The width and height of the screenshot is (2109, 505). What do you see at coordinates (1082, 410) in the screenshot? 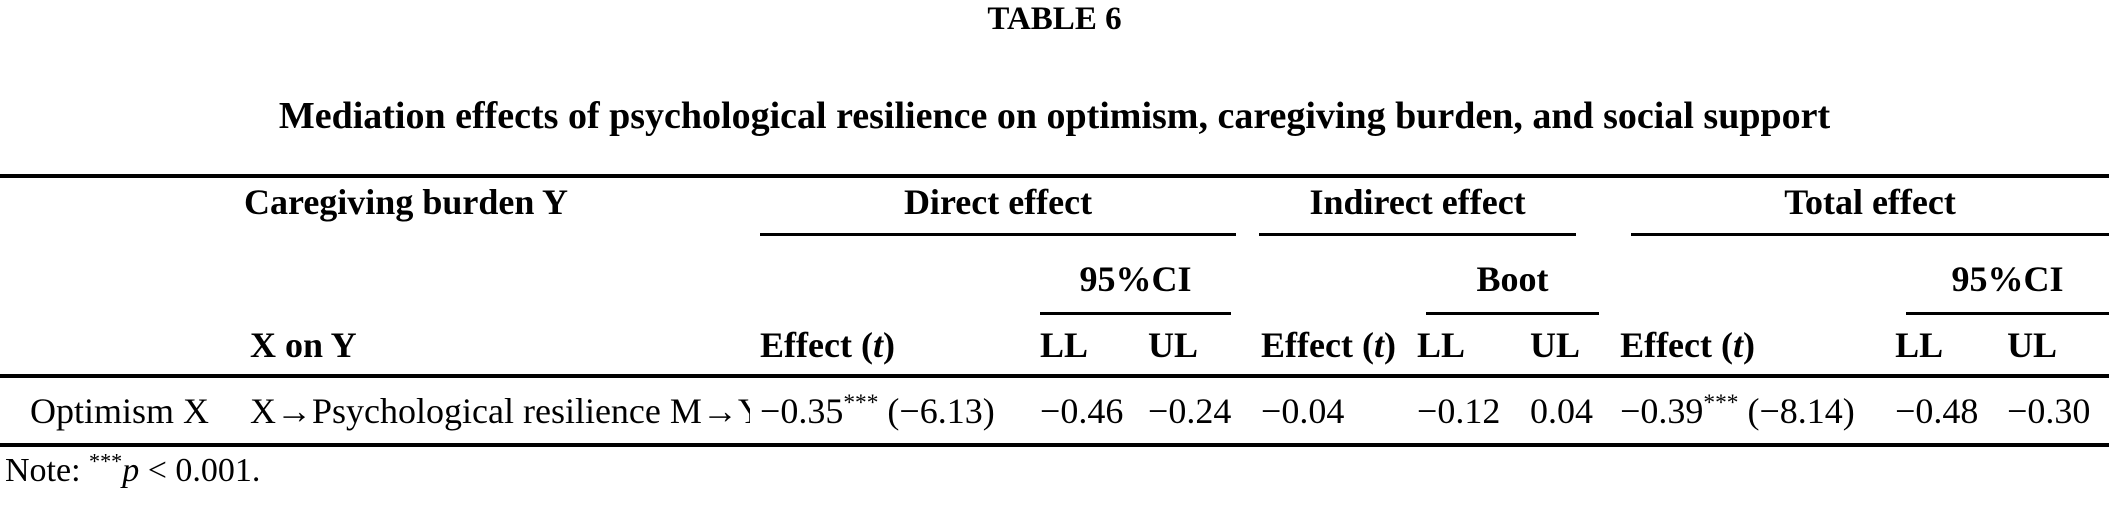
I see `cell-direct-ll: −0.46` at bounding box center [1082, 410].